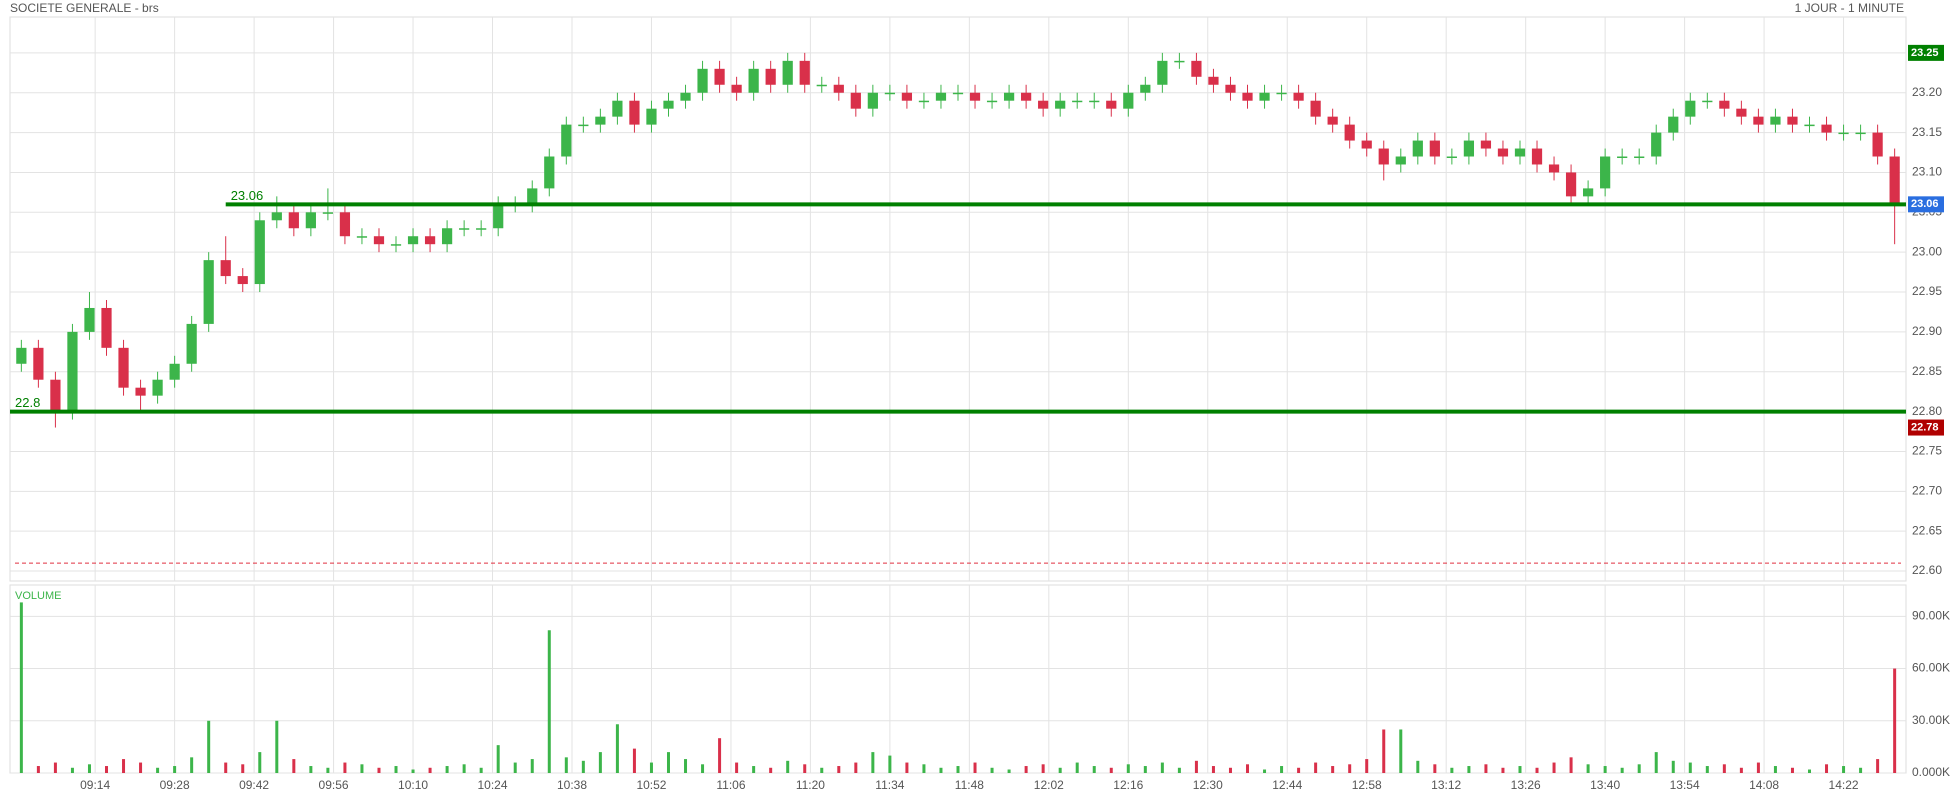 The height and width of the screenshot is (801, 1950). I want to click on chart-subtitle: 1 JOUR - 1 MINUTE, so click(1849, 8).